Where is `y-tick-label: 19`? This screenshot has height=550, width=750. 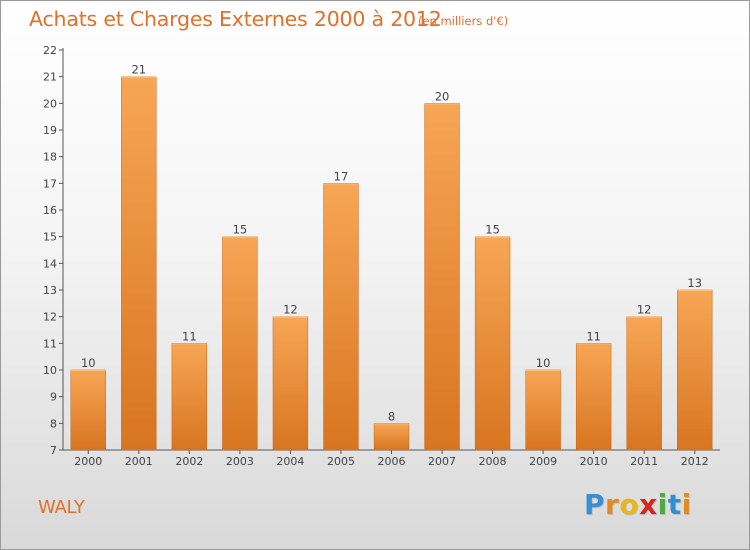 y-tick-label: 19 is located at coordinates (50, 130).